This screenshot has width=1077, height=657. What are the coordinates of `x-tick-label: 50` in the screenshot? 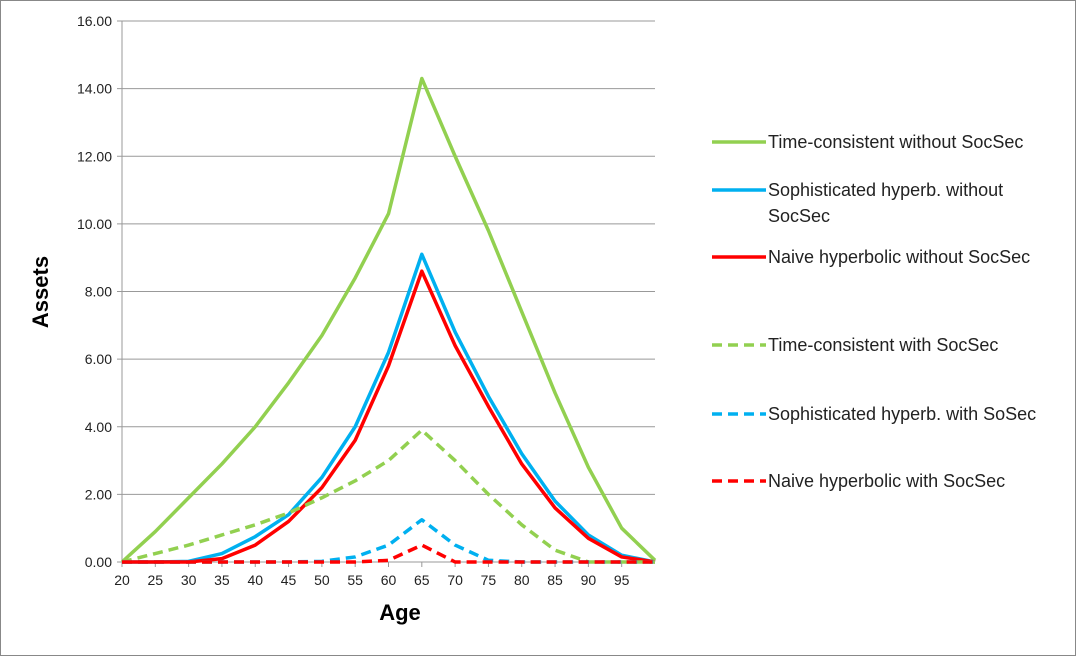 It's located at (322, 580).